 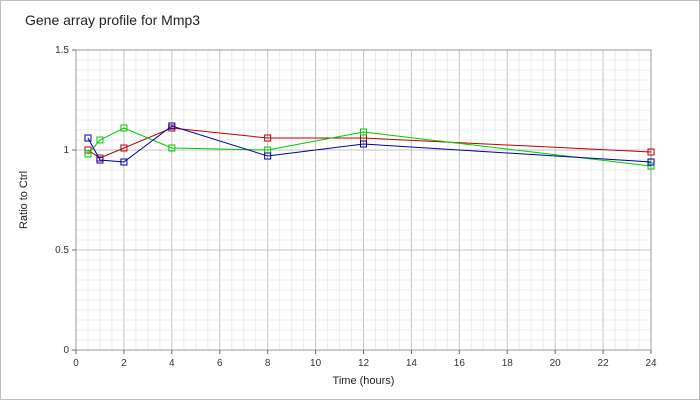 I want to click on series-layer, so click(x=369, y=146).